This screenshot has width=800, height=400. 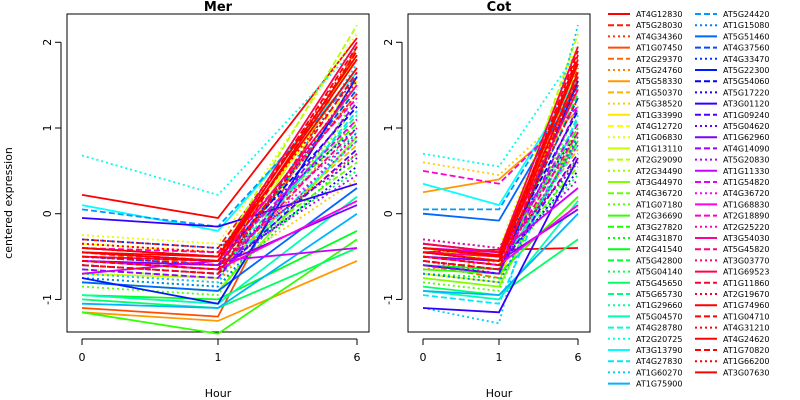 What do you see at coordinates (388, 299) in the screenshot?
I see `cot-y-tick-label: -1` at bounding box center [388, 299].